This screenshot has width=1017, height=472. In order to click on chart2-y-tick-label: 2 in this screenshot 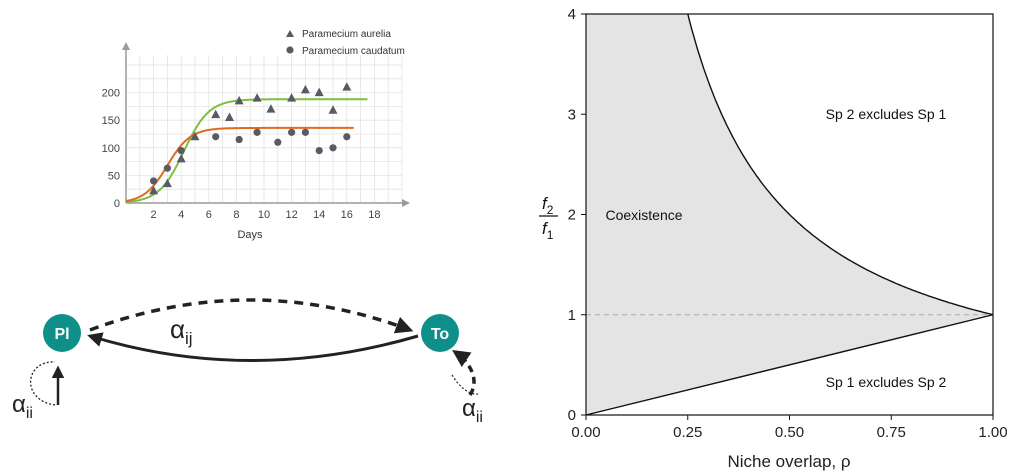, I will do `click(572, 215)`.